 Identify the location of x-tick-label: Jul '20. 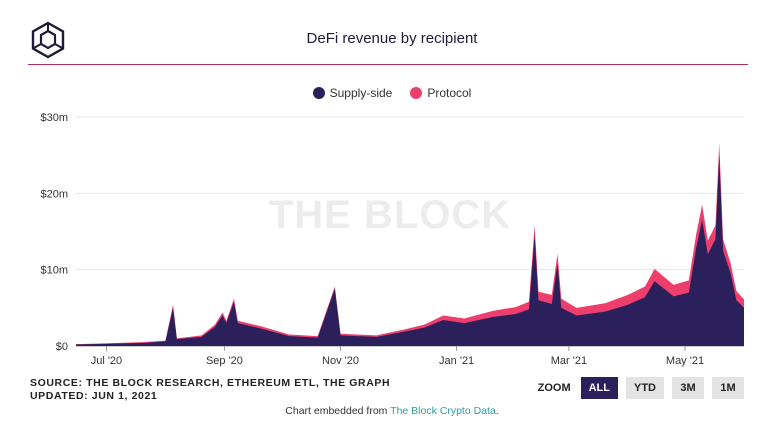
(106, 361).